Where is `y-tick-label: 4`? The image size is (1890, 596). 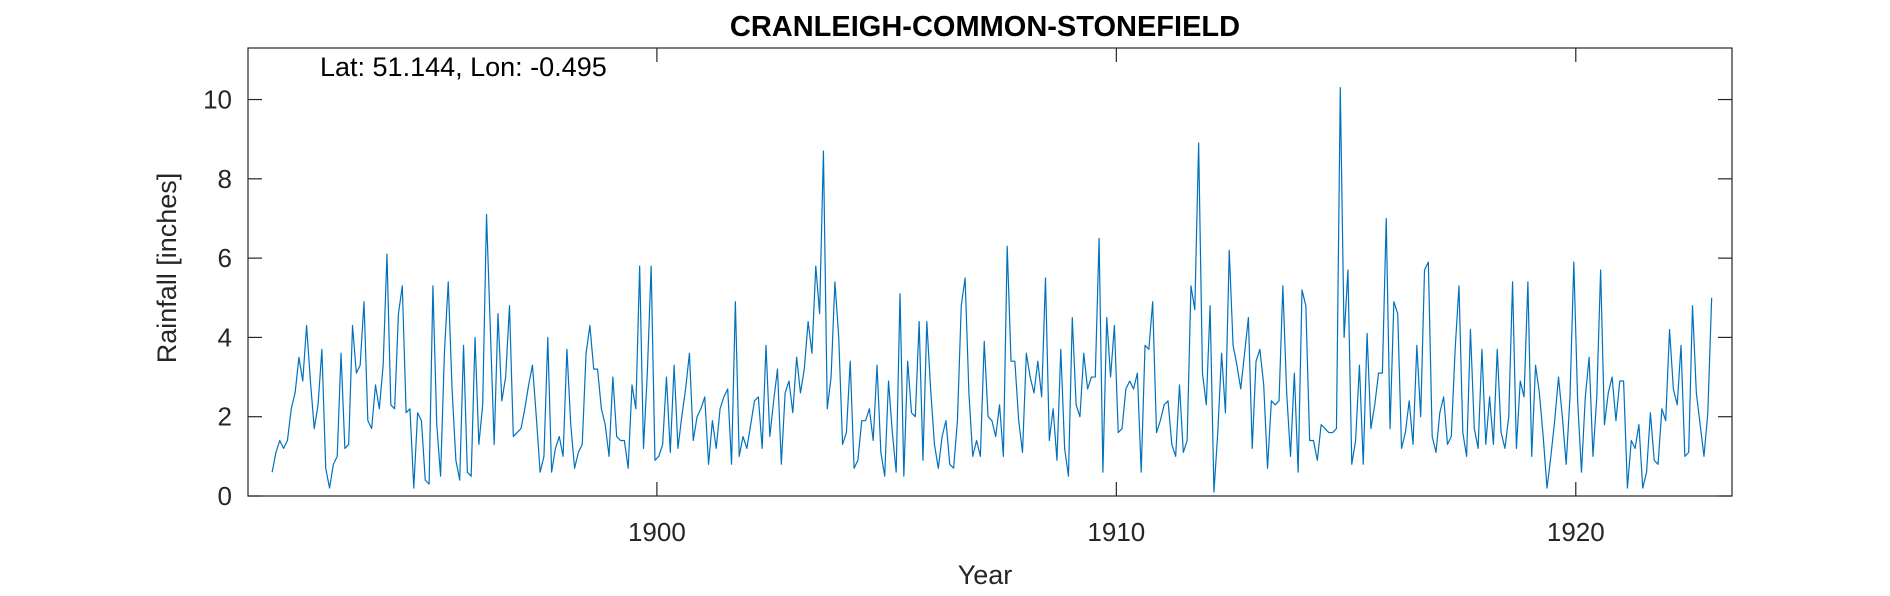
y-tick-label: 4 is located at coordinates (225, 337).